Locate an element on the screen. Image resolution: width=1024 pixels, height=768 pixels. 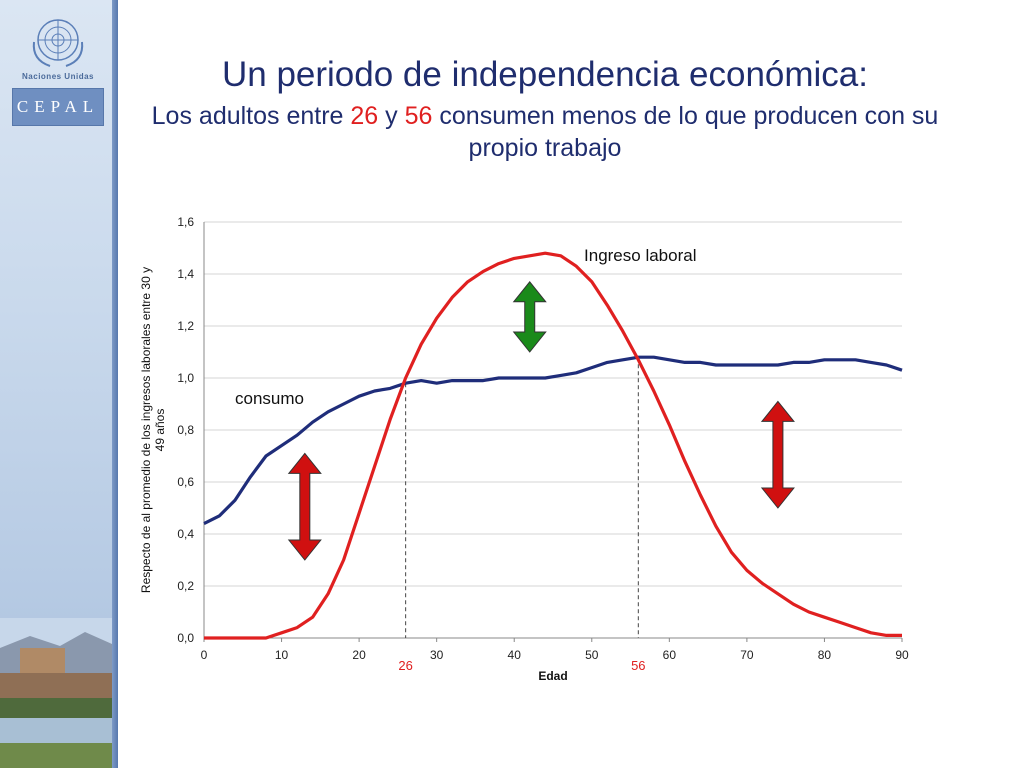
y-tick-label: 1,4 is located at coordinates (185, 274).